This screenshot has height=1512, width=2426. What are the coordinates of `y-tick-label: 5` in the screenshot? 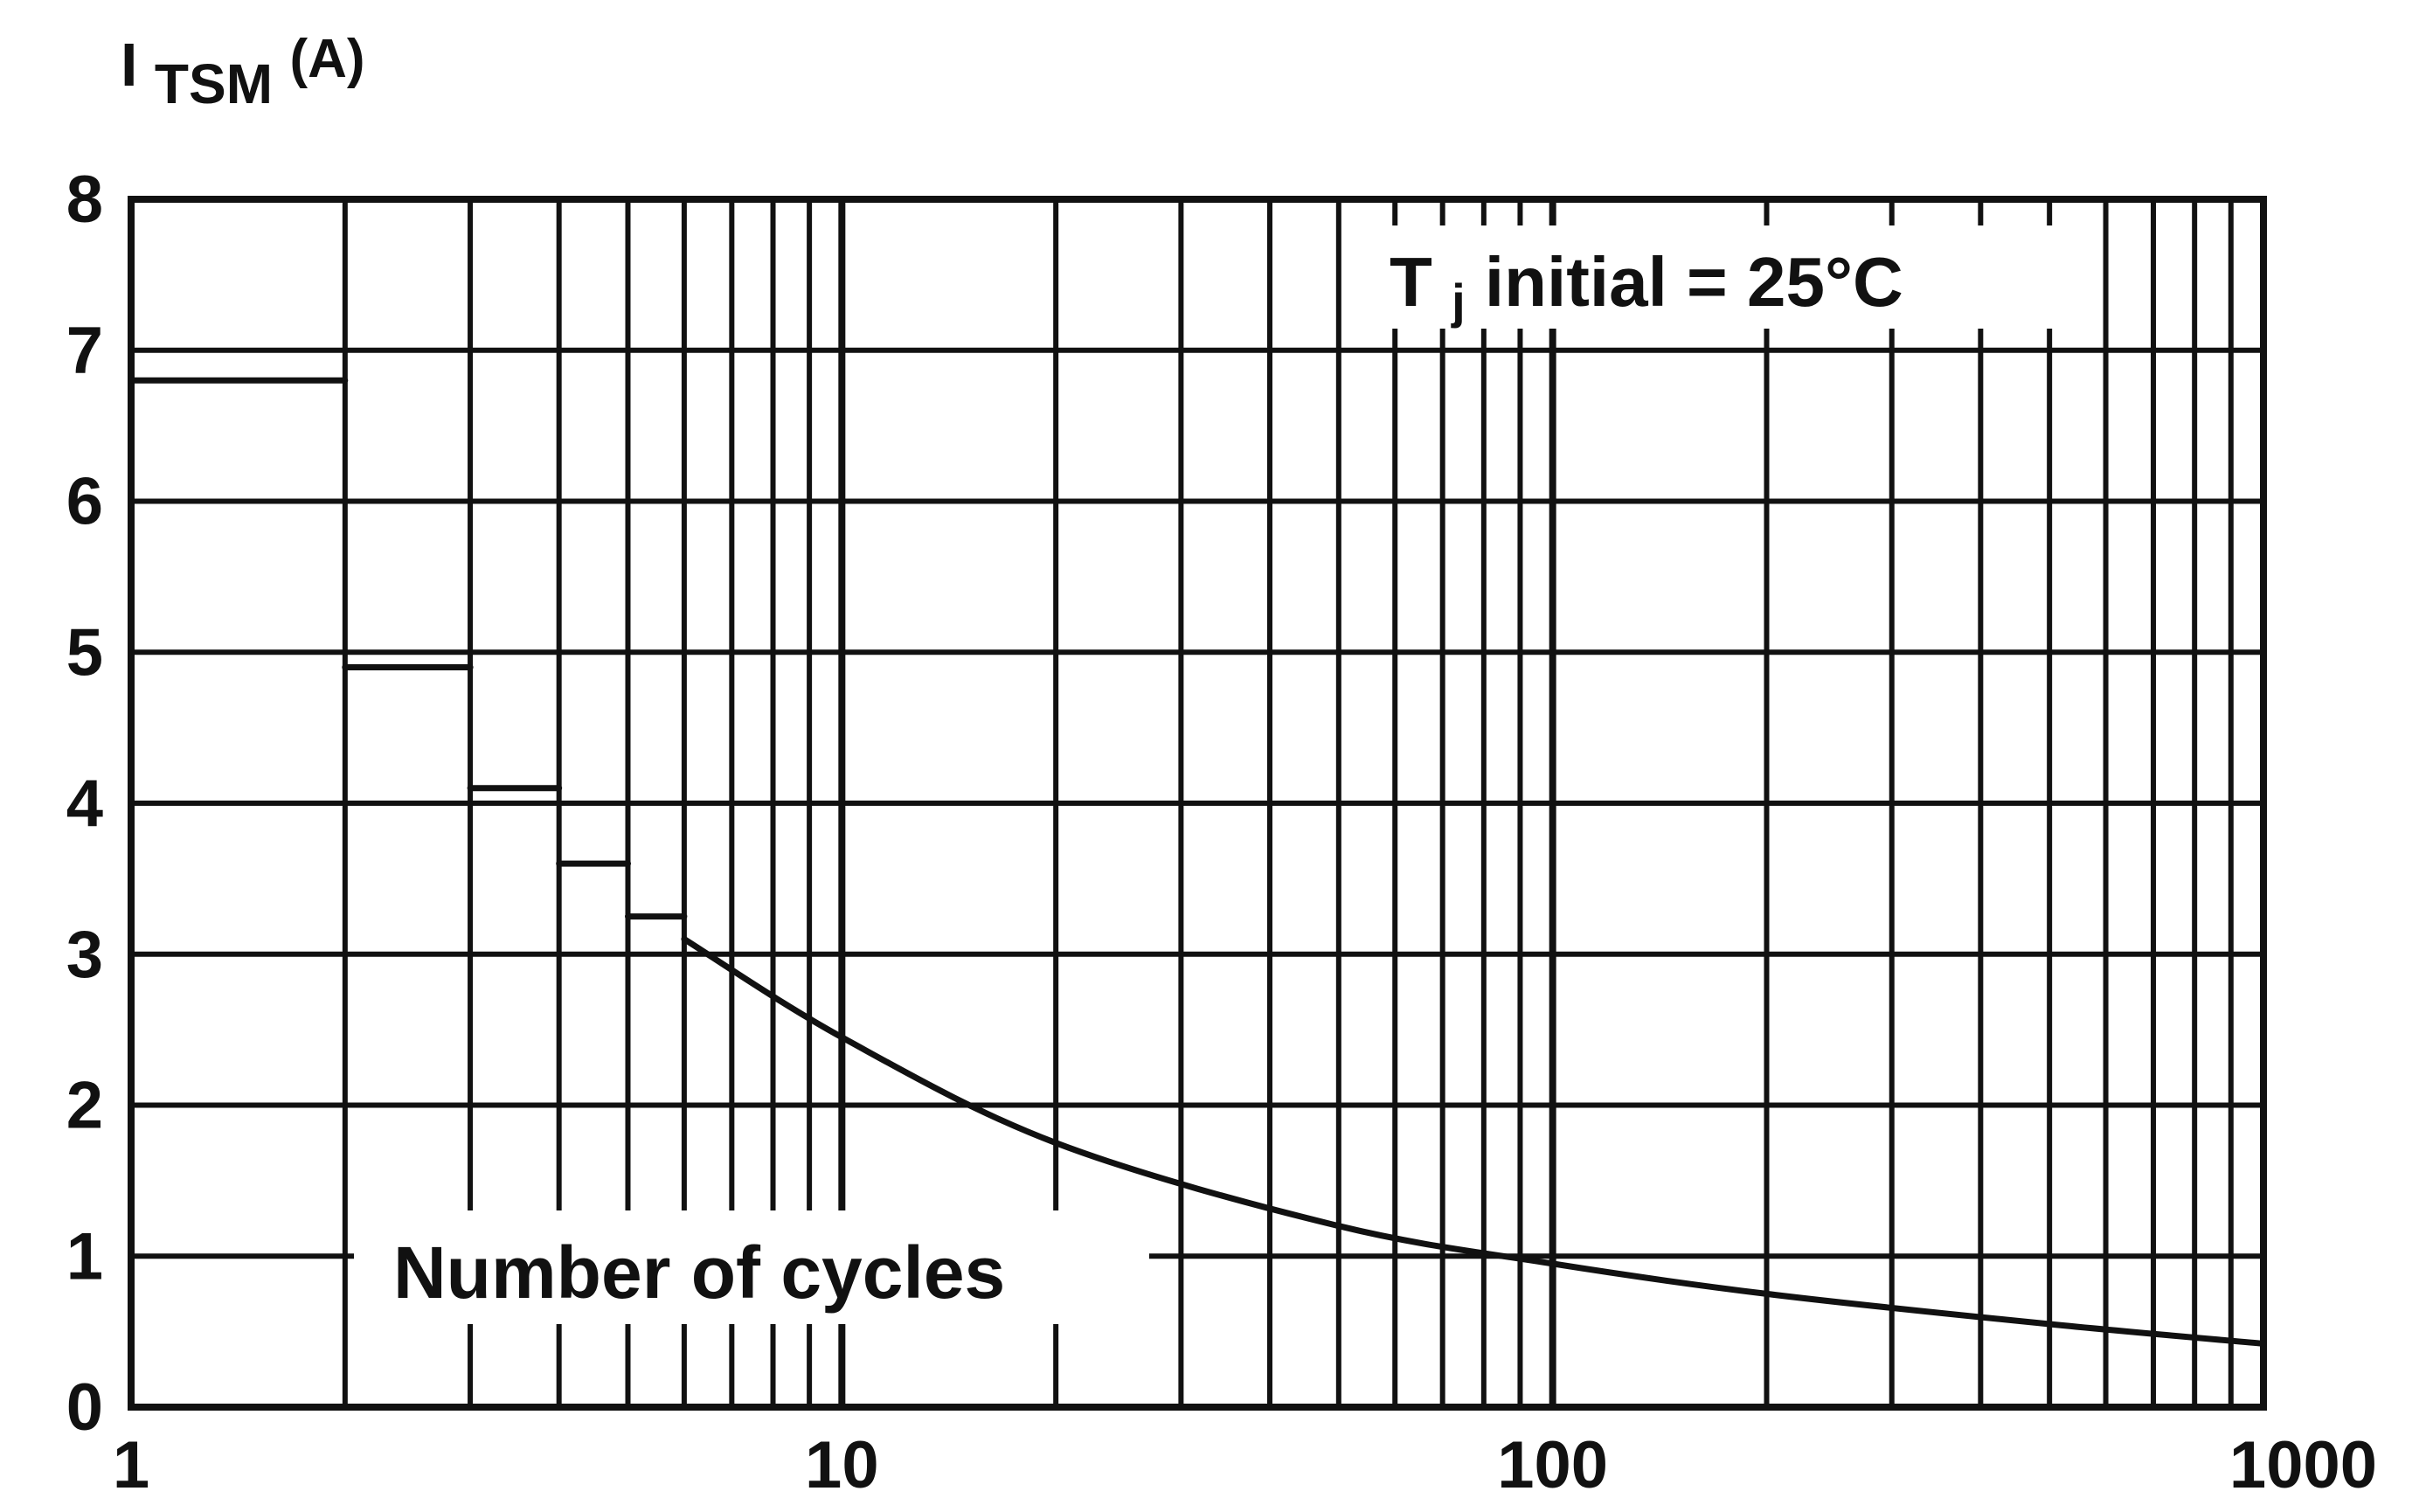 It's located at (84, 652).